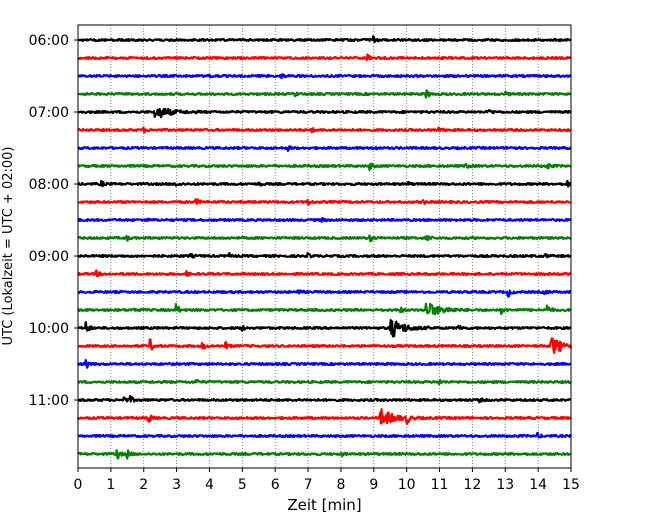 The width and height of the screenshot is (650, 520). Describe the element at coordinates (49, 257) in the screenshot. I see `y-tick-label: 09:00` at that location.